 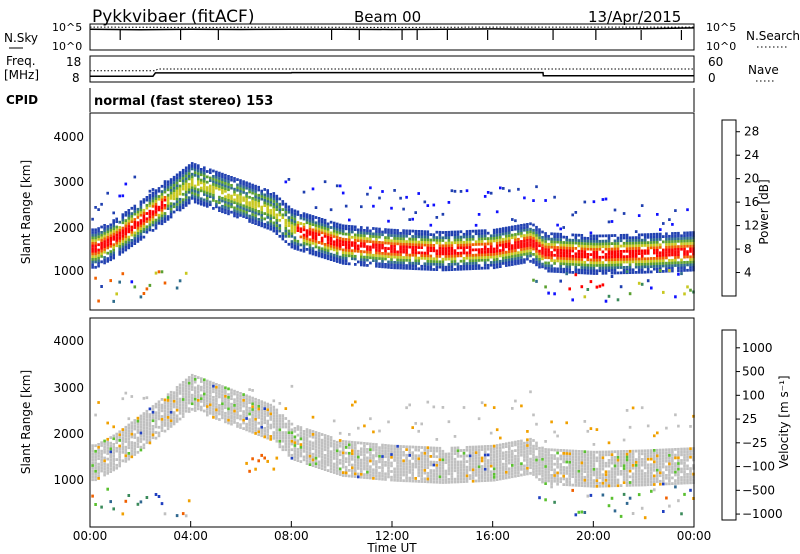 What do you see at coordinates (530, 240) in the screenshot?
I see `power-cell-1920` at bounding box center [530, 240].